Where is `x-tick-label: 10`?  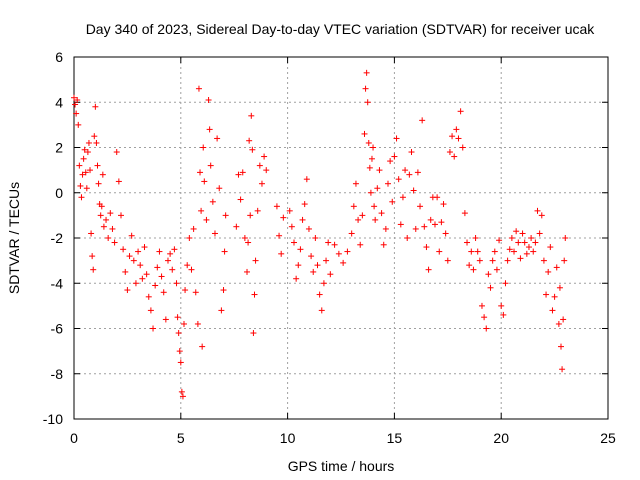
x-tick-label: 10 is located at coordinates (288, 438).